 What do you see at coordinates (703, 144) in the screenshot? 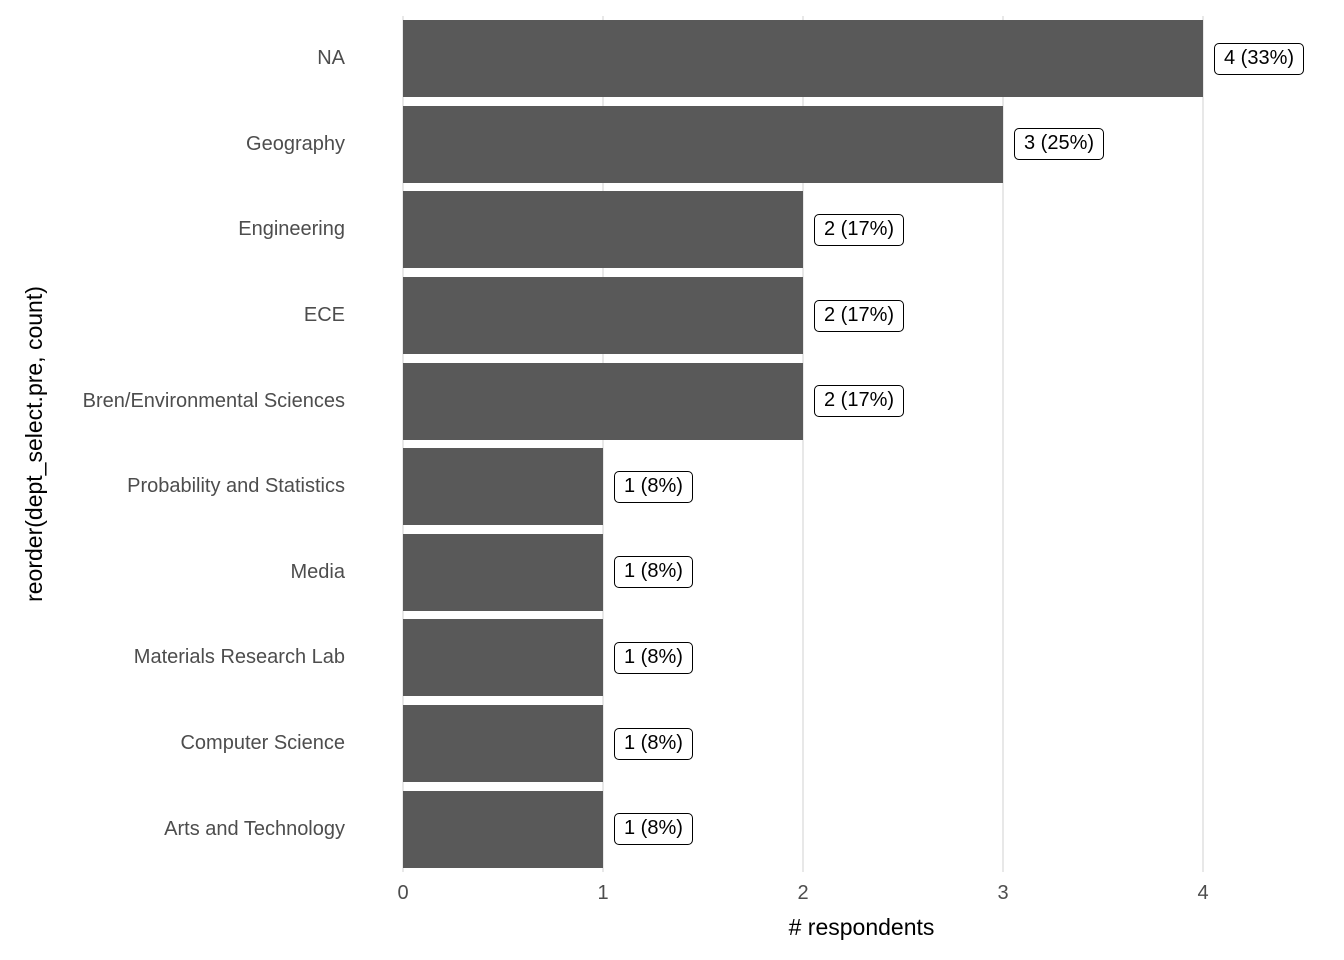
I see `bar-Geography` at bounding box center [703, 144].